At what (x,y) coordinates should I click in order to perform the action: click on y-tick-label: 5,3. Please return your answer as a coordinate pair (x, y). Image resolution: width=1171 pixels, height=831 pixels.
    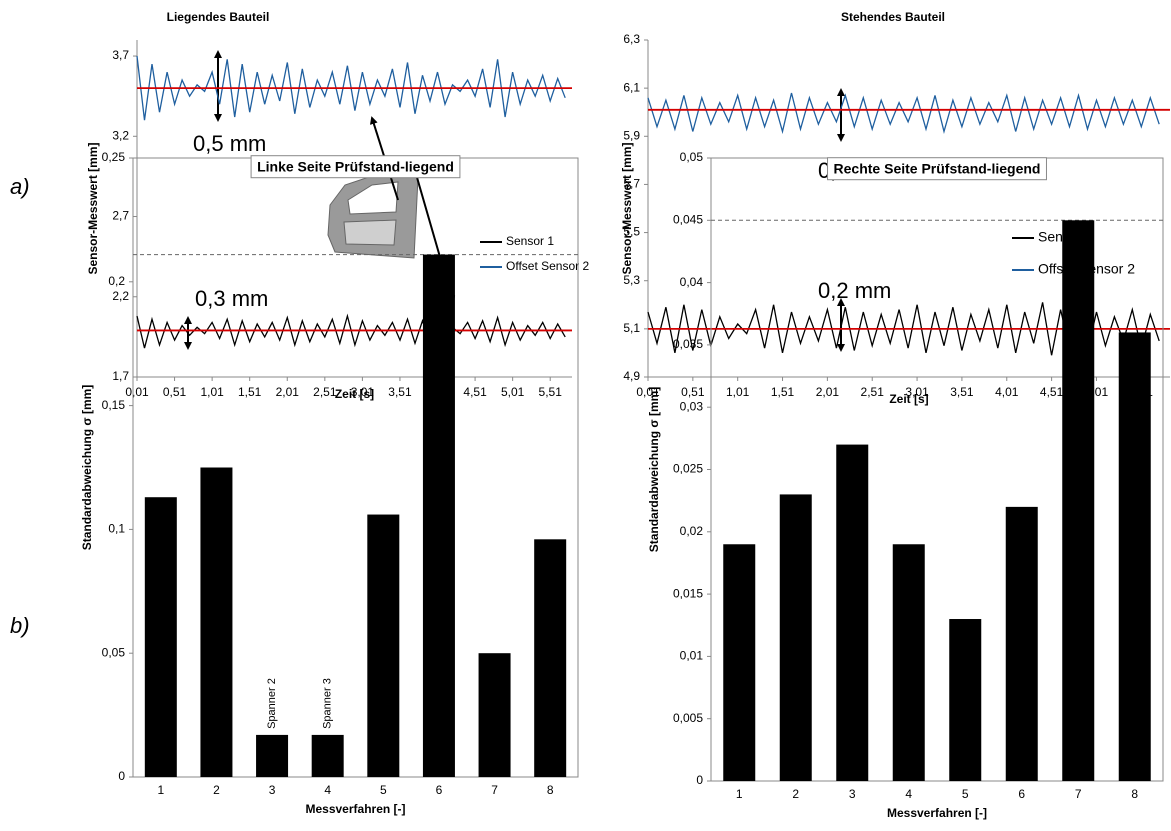
    Looking at the image, I should click on (631, 280).